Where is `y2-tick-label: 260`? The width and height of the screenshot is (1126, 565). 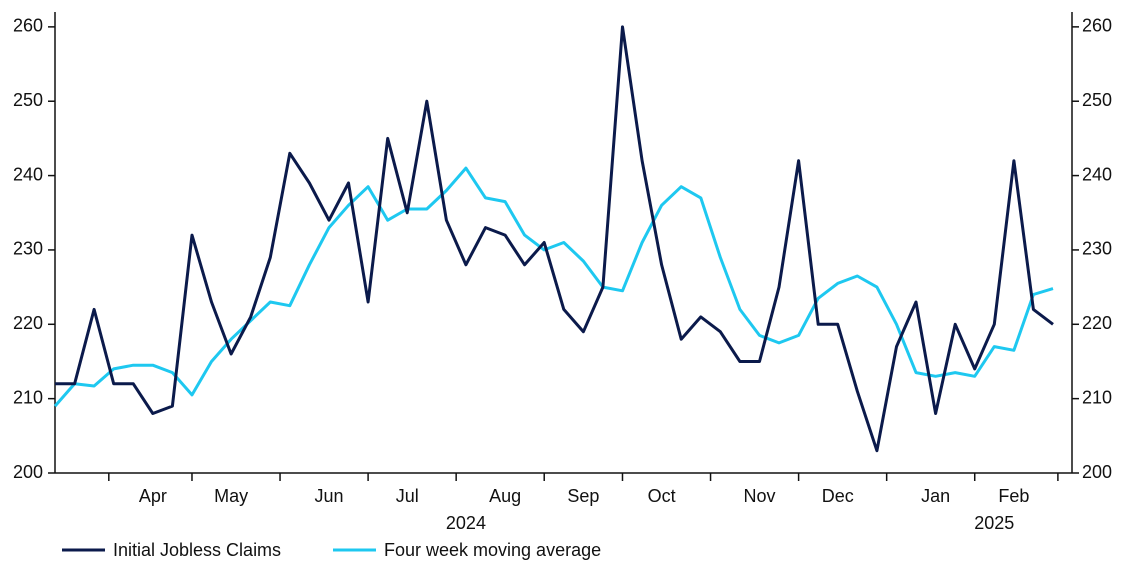
y2-tick-label: 260 is located at coordinates (1097, 26).